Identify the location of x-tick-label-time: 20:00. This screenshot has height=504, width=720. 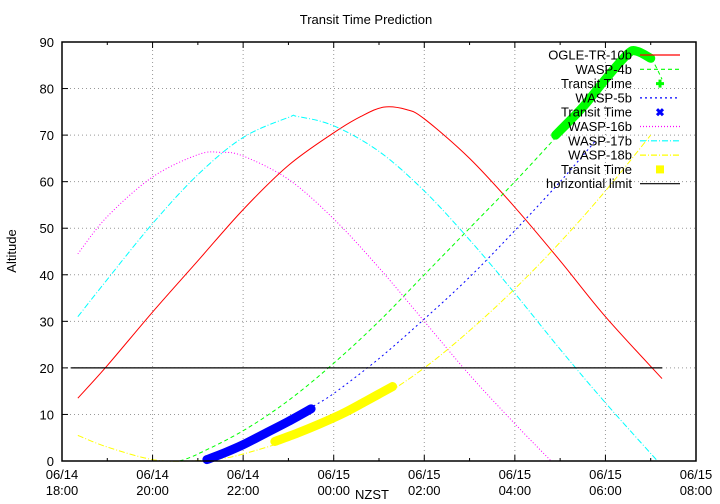
(152, 490).